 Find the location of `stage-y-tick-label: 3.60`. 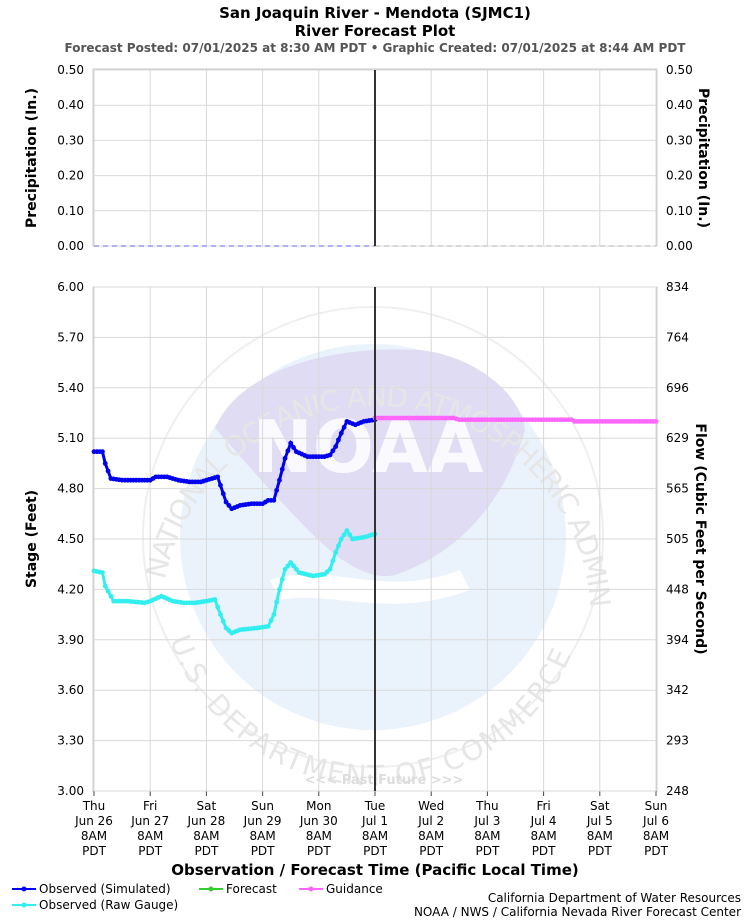

stage-y-tick-label: 3.60 is located at coordinates (70, 690).